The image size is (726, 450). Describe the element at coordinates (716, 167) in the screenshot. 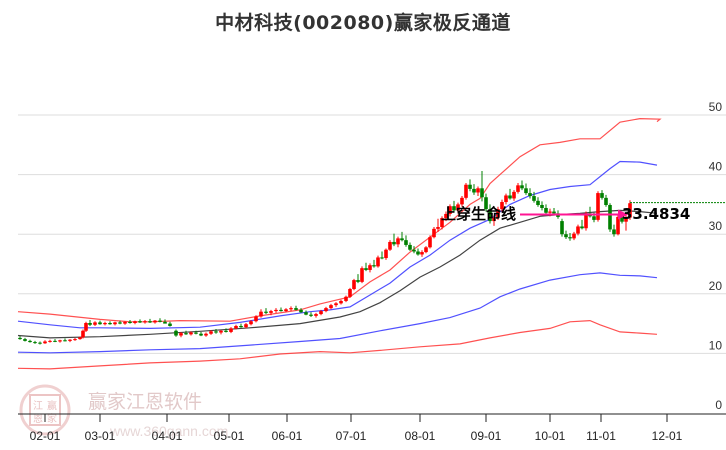

I see `y-tick-label: 40` at that location.